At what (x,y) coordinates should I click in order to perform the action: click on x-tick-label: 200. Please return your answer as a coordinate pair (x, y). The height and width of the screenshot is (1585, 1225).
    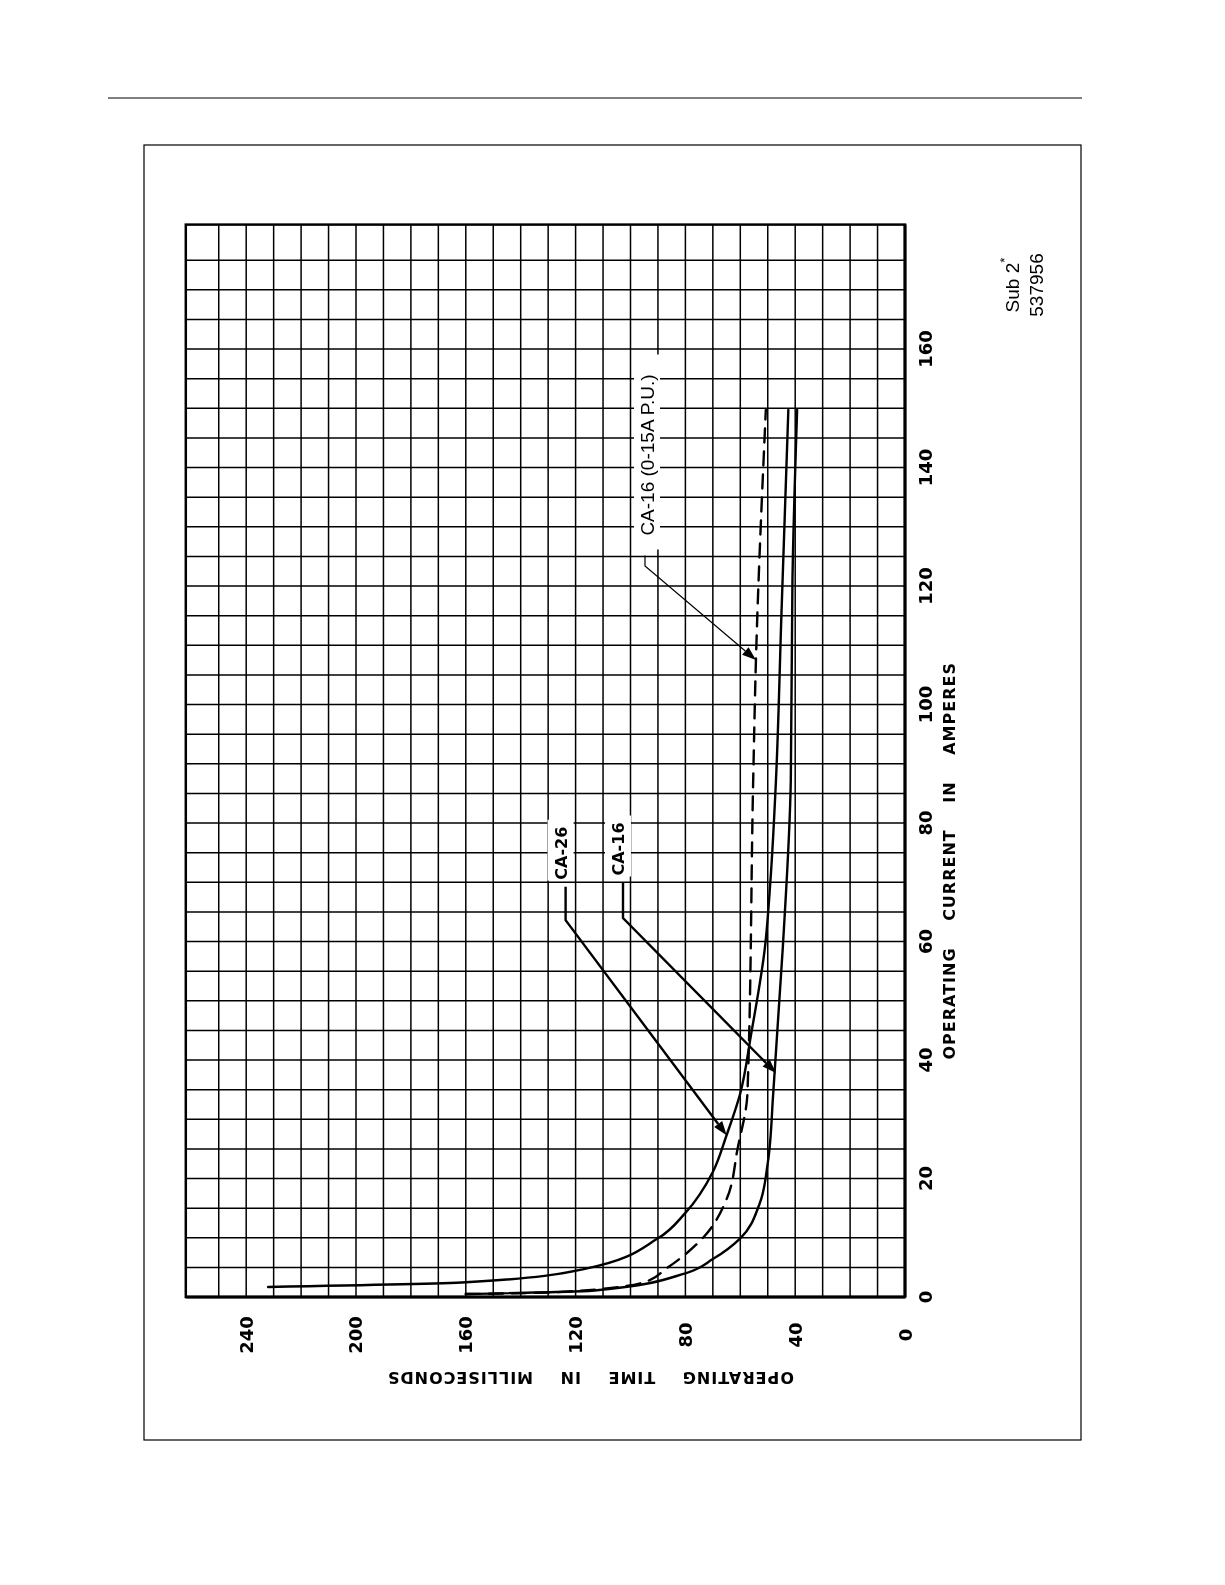
    Looking at the image, I should click on (356, 1335).